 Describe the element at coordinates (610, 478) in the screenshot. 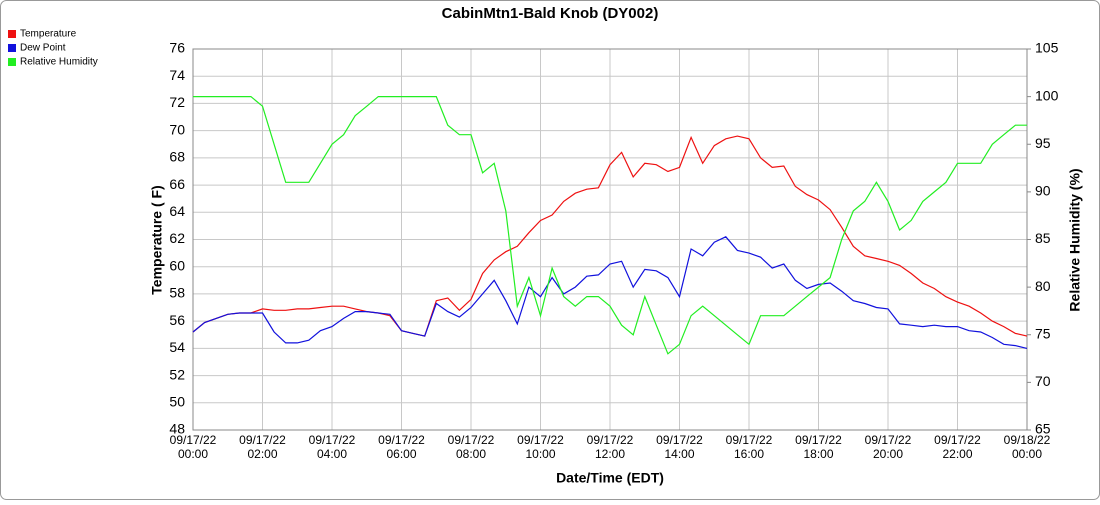

I see `x-axis-label: Date/Time (EDT)` at that location.